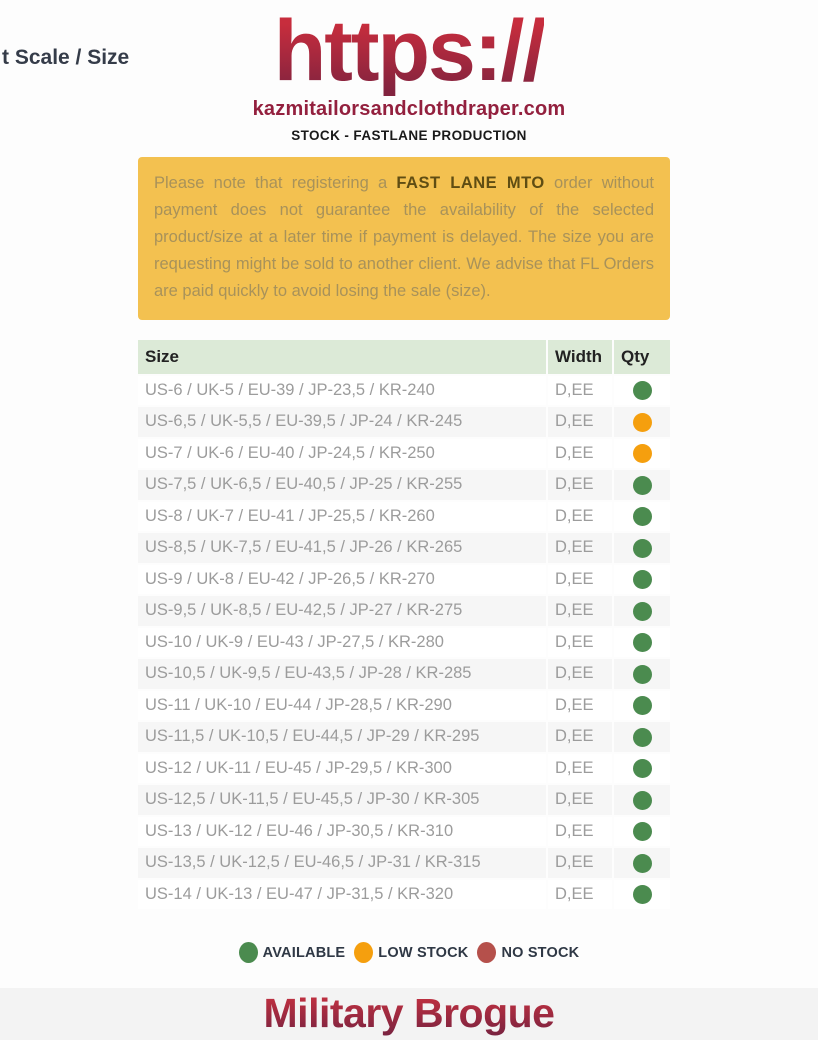 The height and width of the screenshot is (1040, 818). I want to click on column-header-width: Width, so click(580, 356).